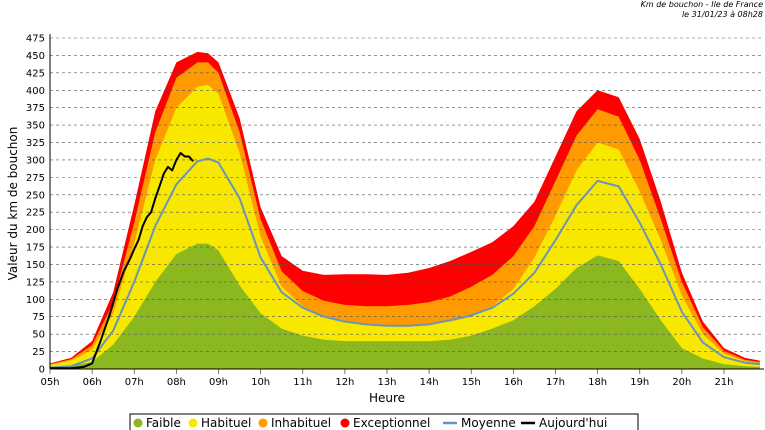  What do you see at coordinates (35, 73) in the screenshot?
I see `y-tick-label: 425` at bounding box center [35, 73].